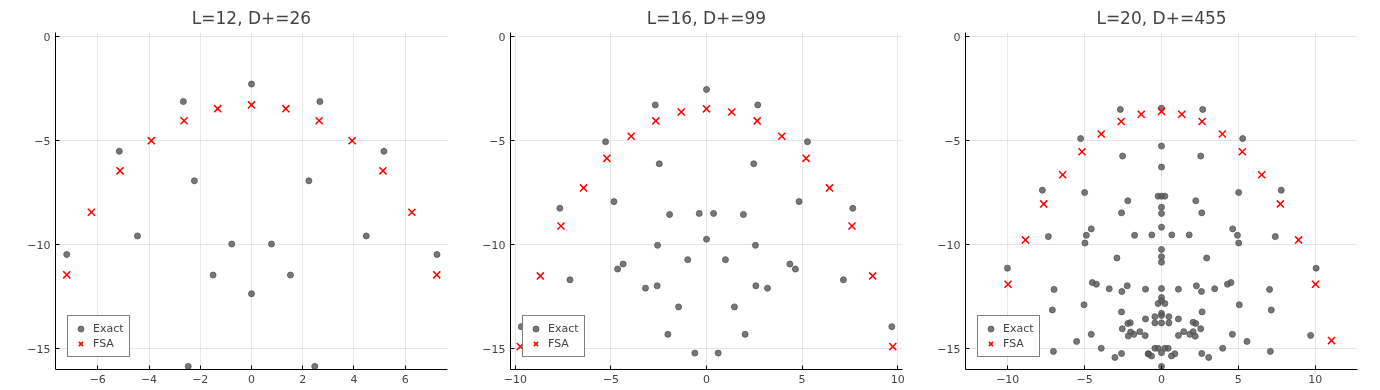 Image resolution: width=1380 pixels, height=390 pixels. I want to click on chart-title: L=20, D+=455, so click(1161, 17).